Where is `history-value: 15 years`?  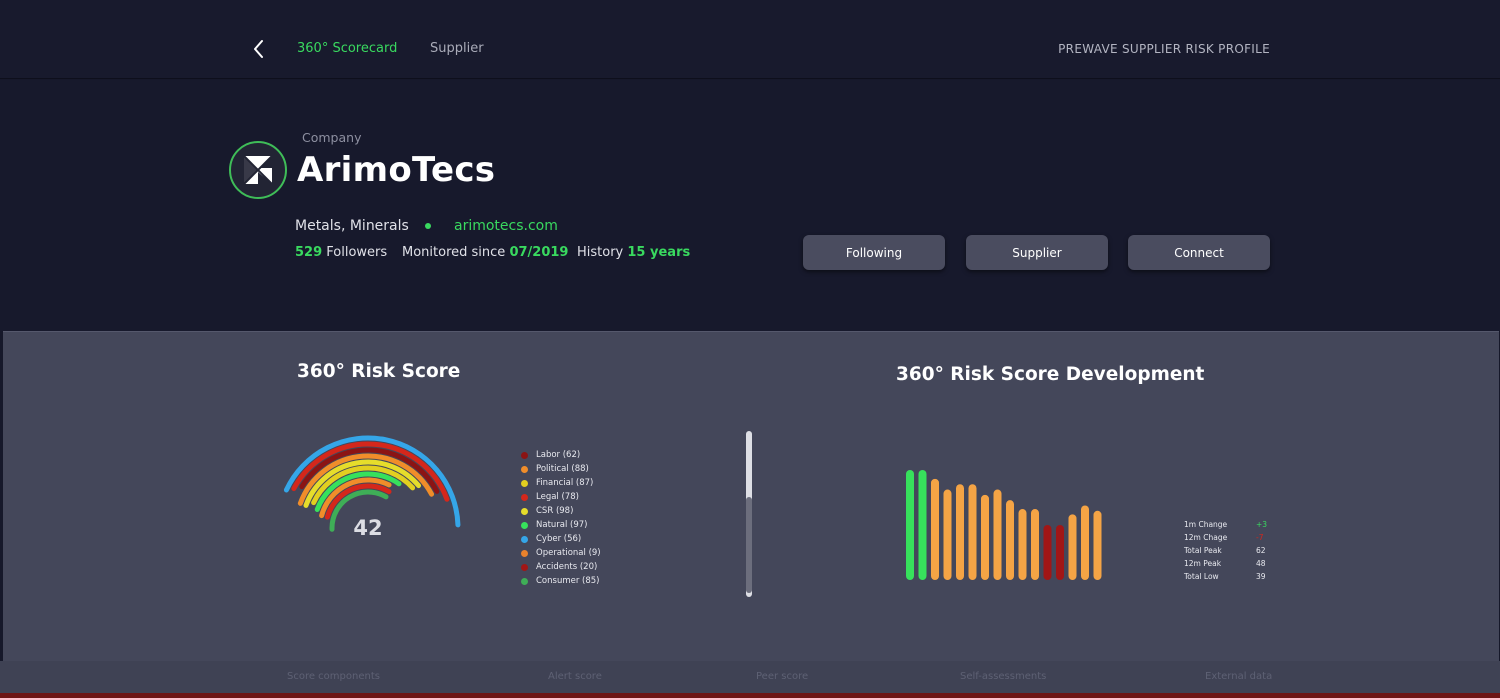 history-value: 15 years is located at coordinates (659, 252).